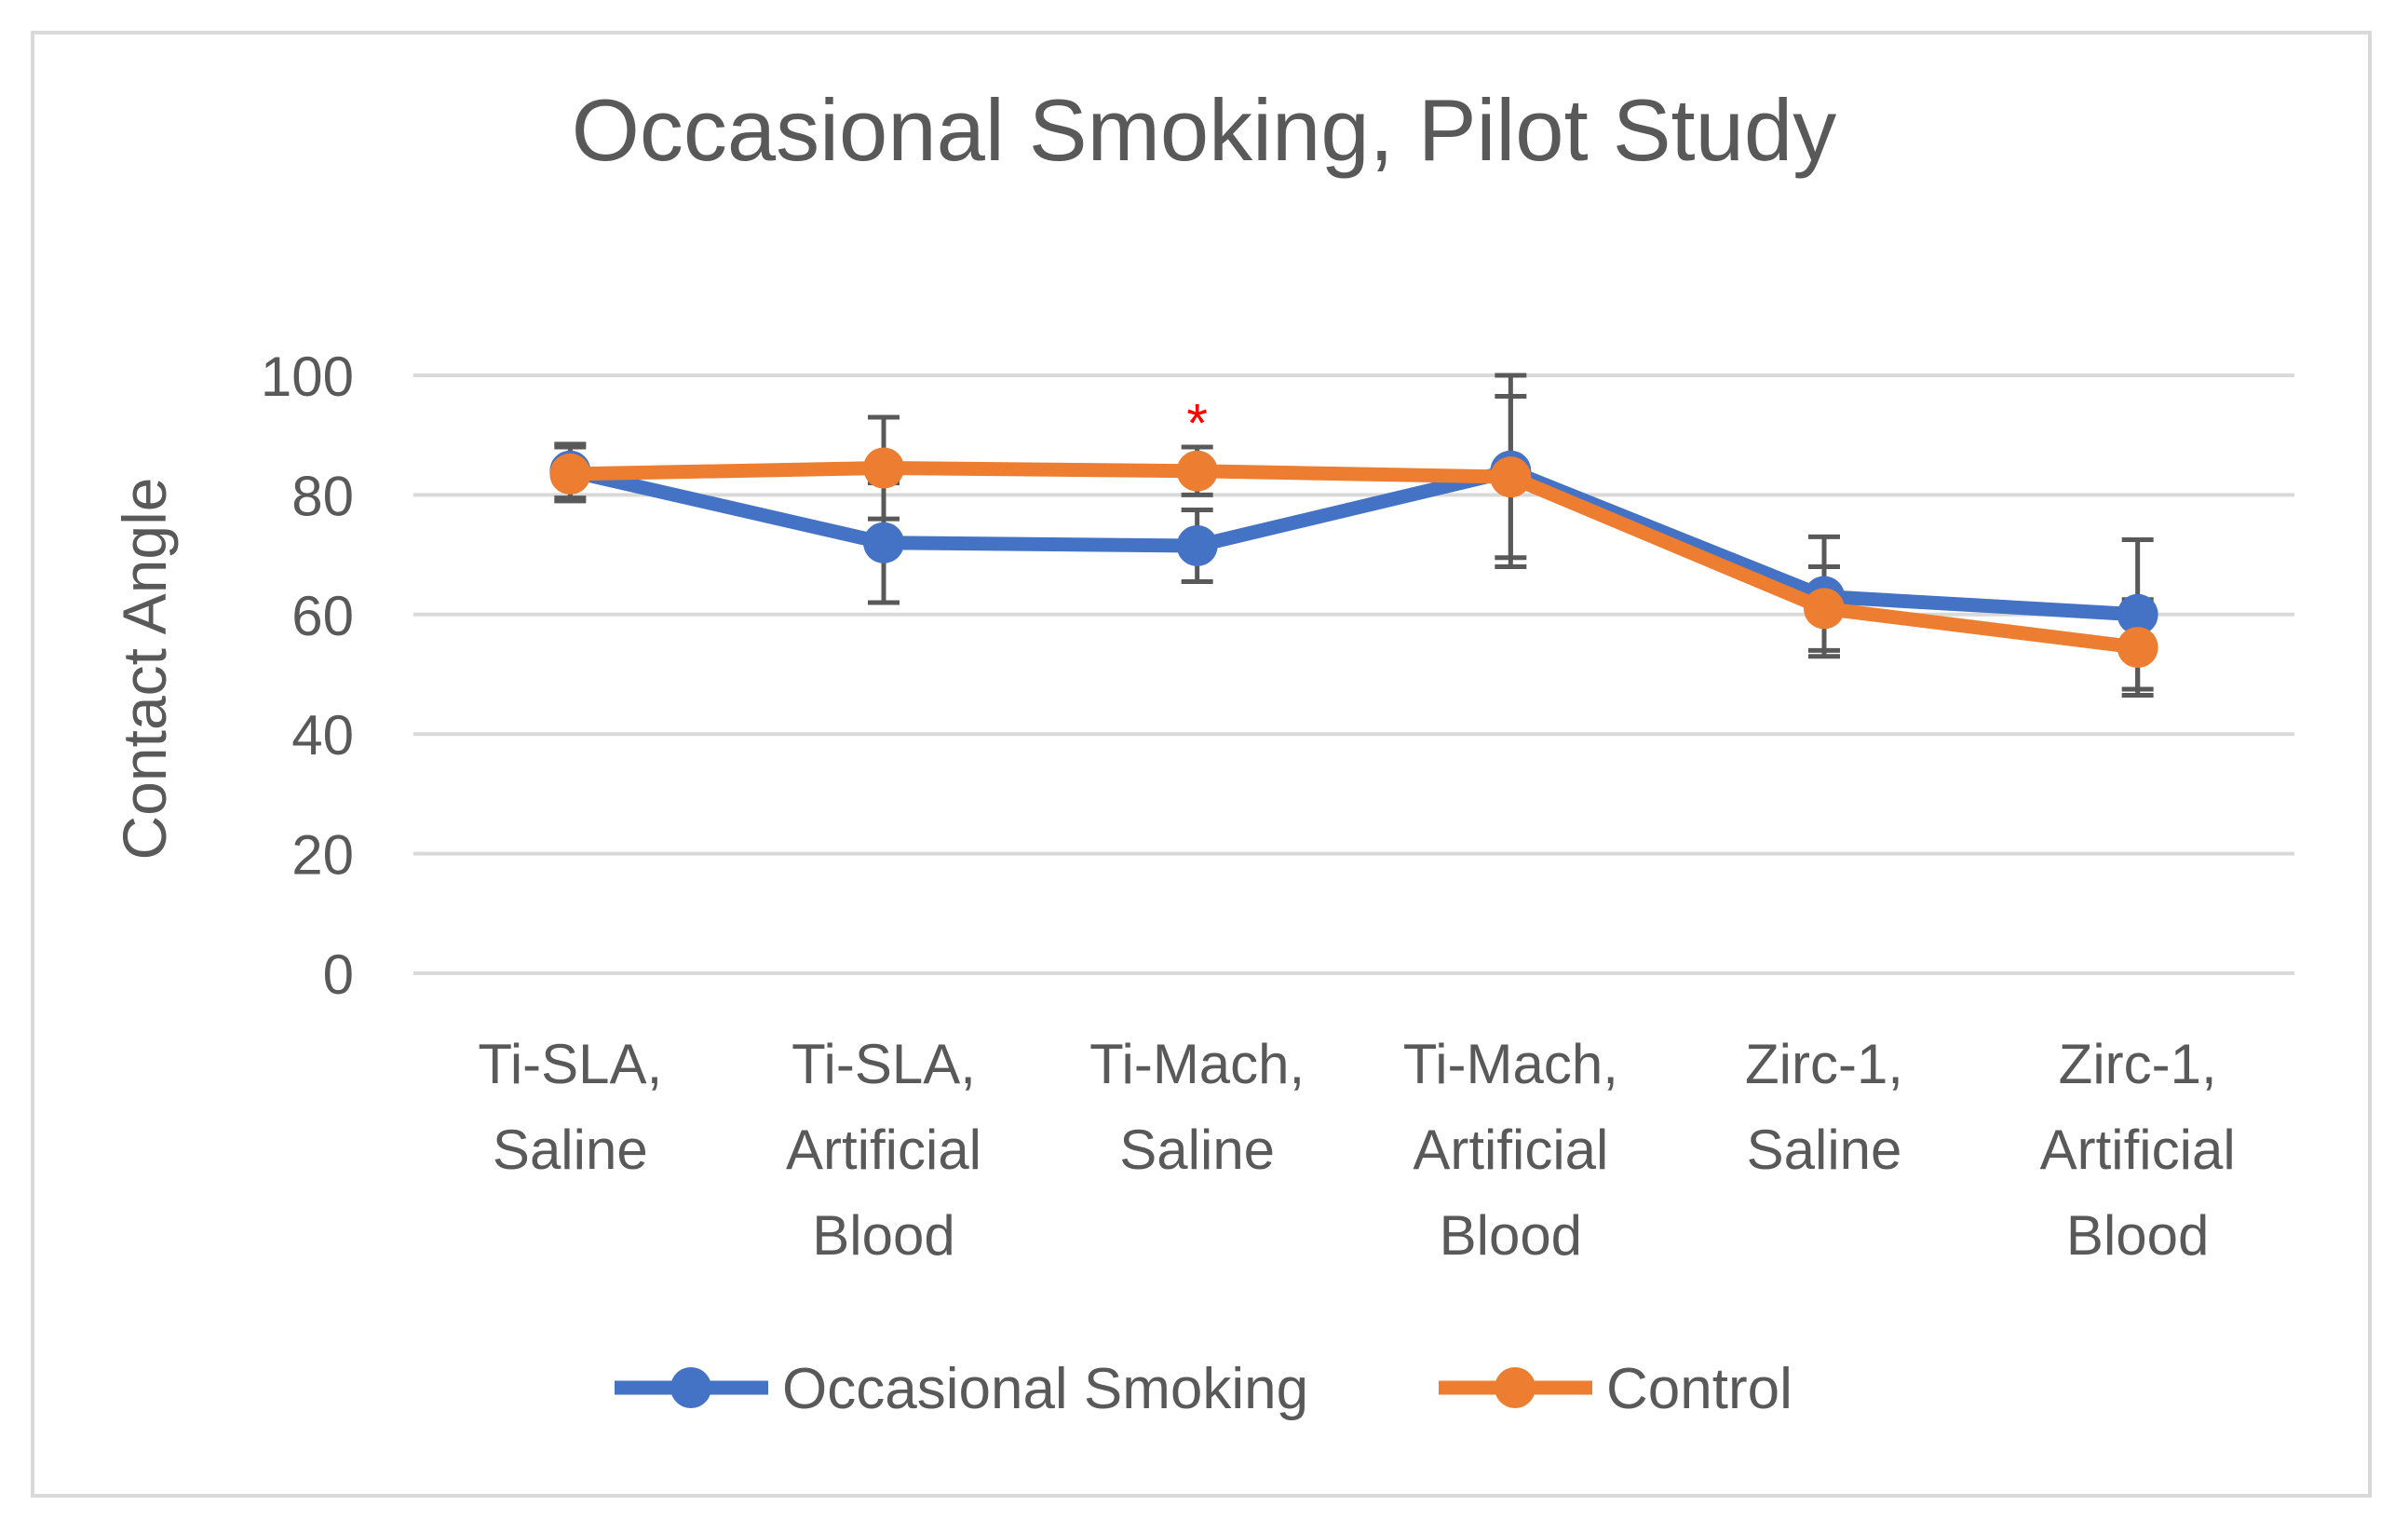 The width and height of the screenshot is (2408, 1533). Describe the element at coordinates (1204, 130) in the screenshot. I see `chart-title: Occasional Smoking, Pilot Study` at that location.